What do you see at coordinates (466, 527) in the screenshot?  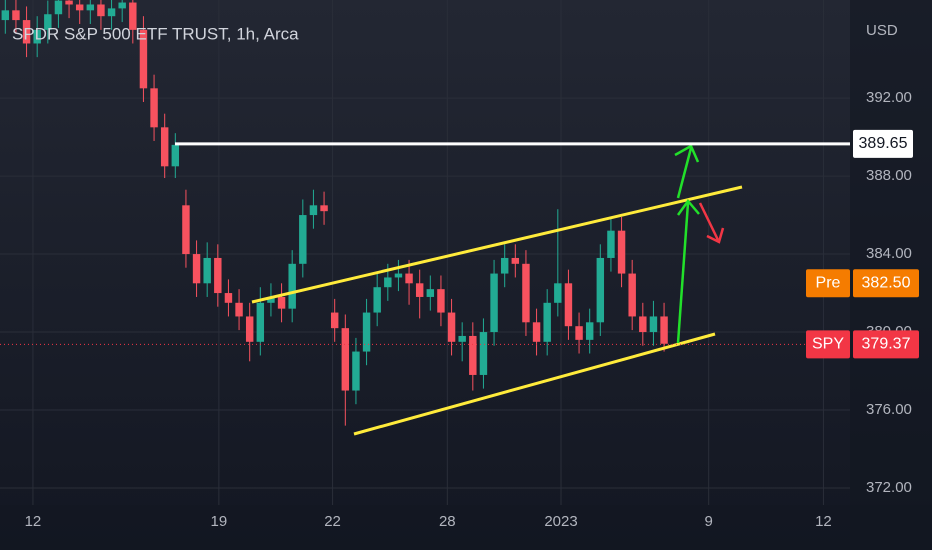 I see `time-axis` at bounding box center [466, 527].